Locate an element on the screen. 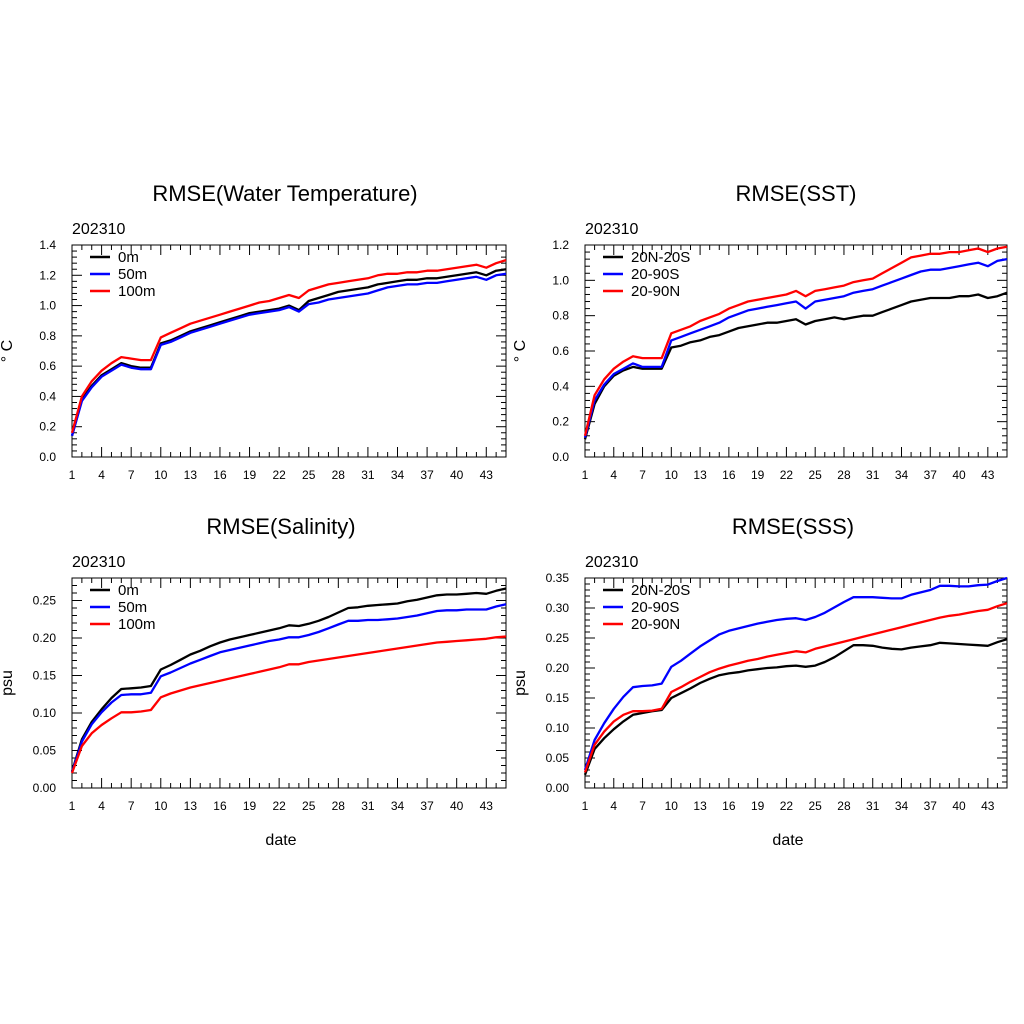 This screenshot has width=1024, height=1024. legend-label: 20N-20S is located at coordinates (660, 257).